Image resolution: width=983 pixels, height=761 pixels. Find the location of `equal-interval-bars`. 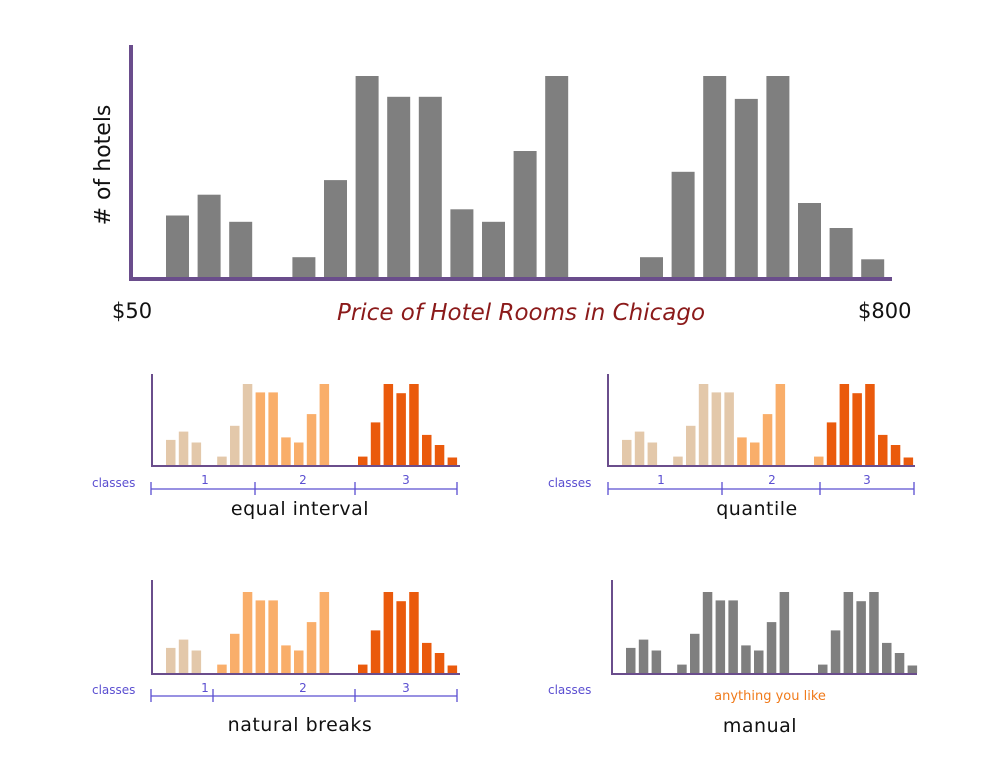

equal-interval-bars is located at coordinates (312, 424).